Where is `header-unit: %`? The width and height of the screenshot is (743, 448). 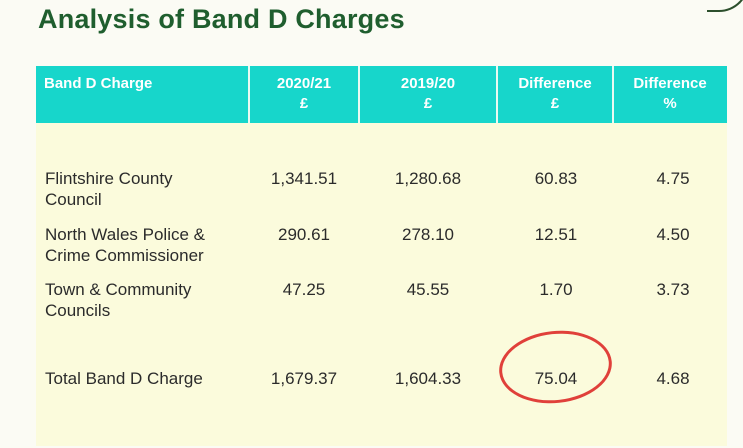
header-unit: % is located at coordinates (670, 103).